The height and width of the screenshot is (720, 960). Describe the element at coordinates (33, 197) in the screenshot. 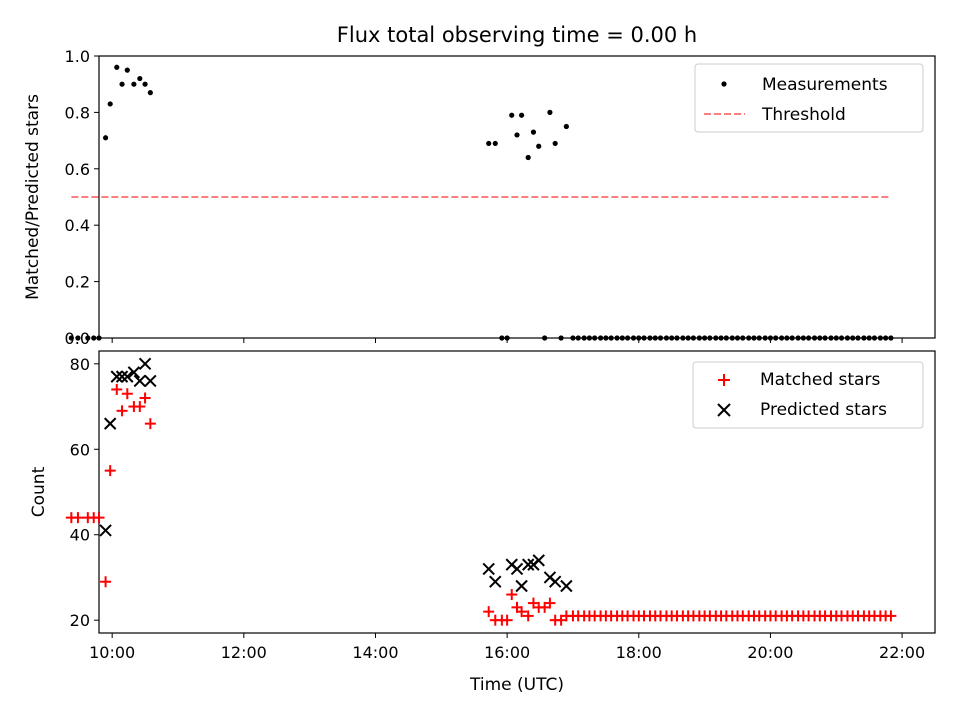

I see `matched-ratio-y-axis-label: Matched/Predicted stars` at that location.